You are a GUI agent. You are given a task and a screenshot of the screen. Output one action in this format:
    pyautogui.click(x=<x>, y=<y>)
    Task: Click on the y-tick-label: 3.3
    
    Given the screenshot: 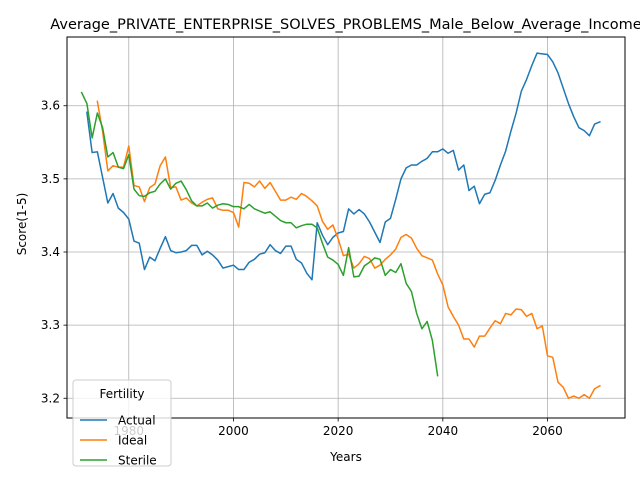 What is the action you would take?
    pyautogui.click(x=50, y=325)
    